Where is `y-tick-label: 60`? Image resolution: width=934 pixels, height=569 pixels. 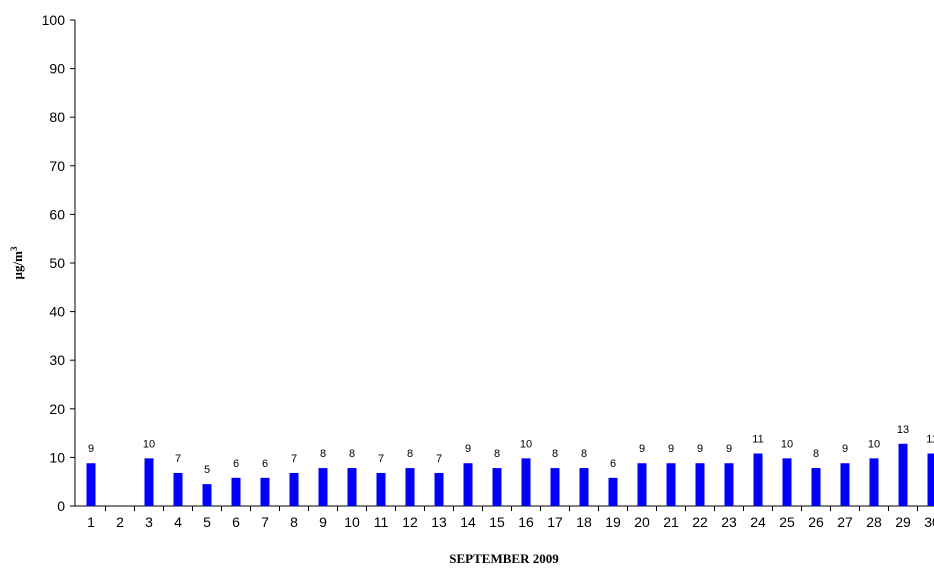 y-tick-label: 60 is located at coordinates (57, 214).